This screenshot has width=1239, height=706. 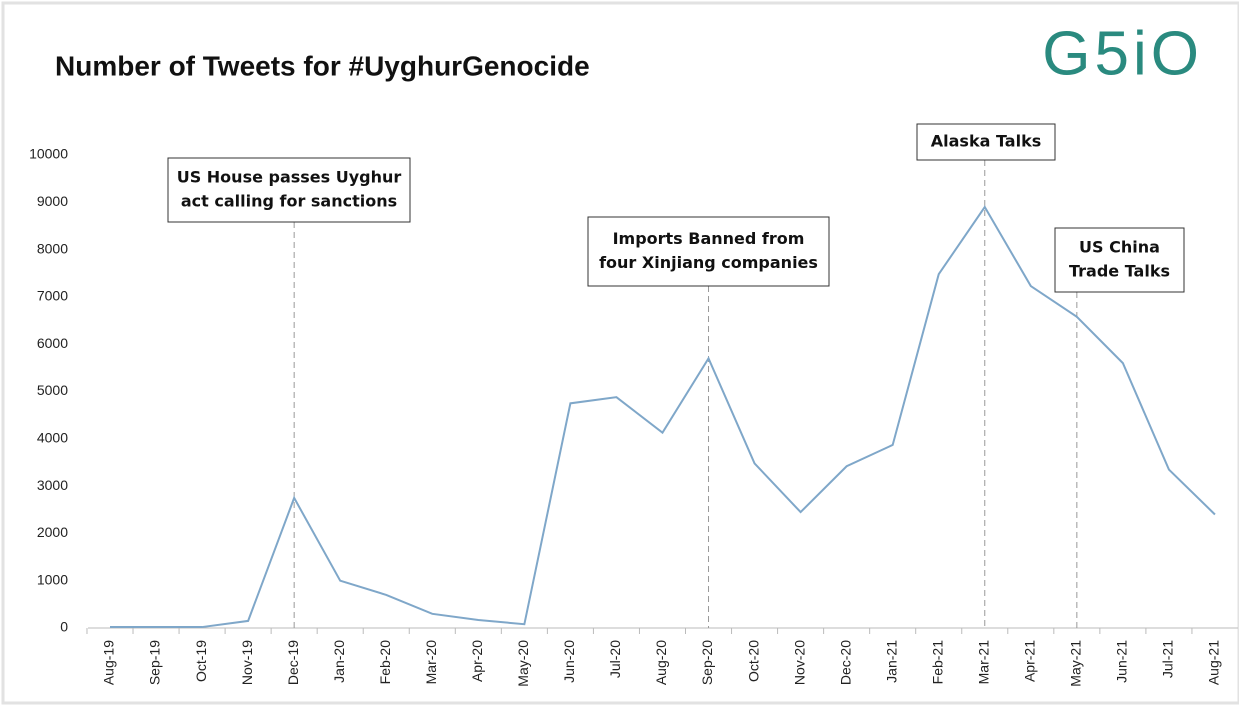 What do you see at coordinates (293, 662) in the screenshot?
I see `x-tick-label: Dec-19` at bounding box center [293, 662].